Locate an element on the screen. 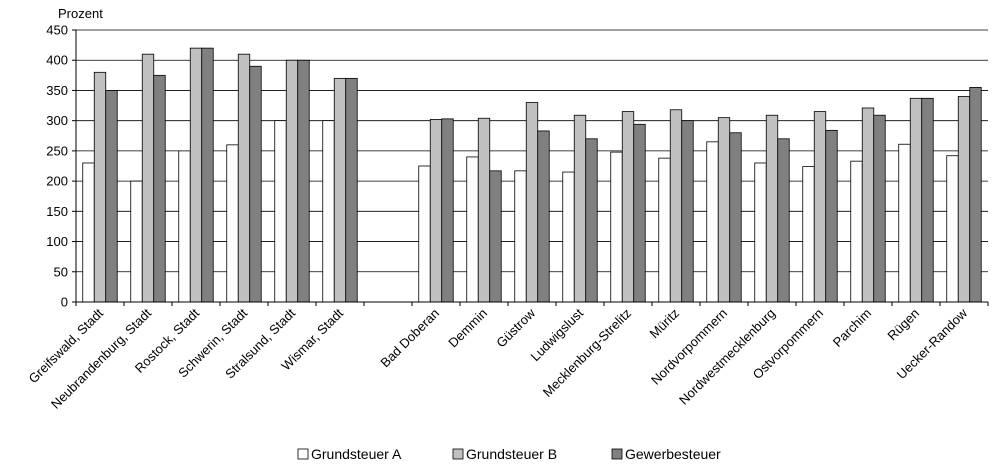  y-tick-label: 0 is located at coordinates (64, 302).